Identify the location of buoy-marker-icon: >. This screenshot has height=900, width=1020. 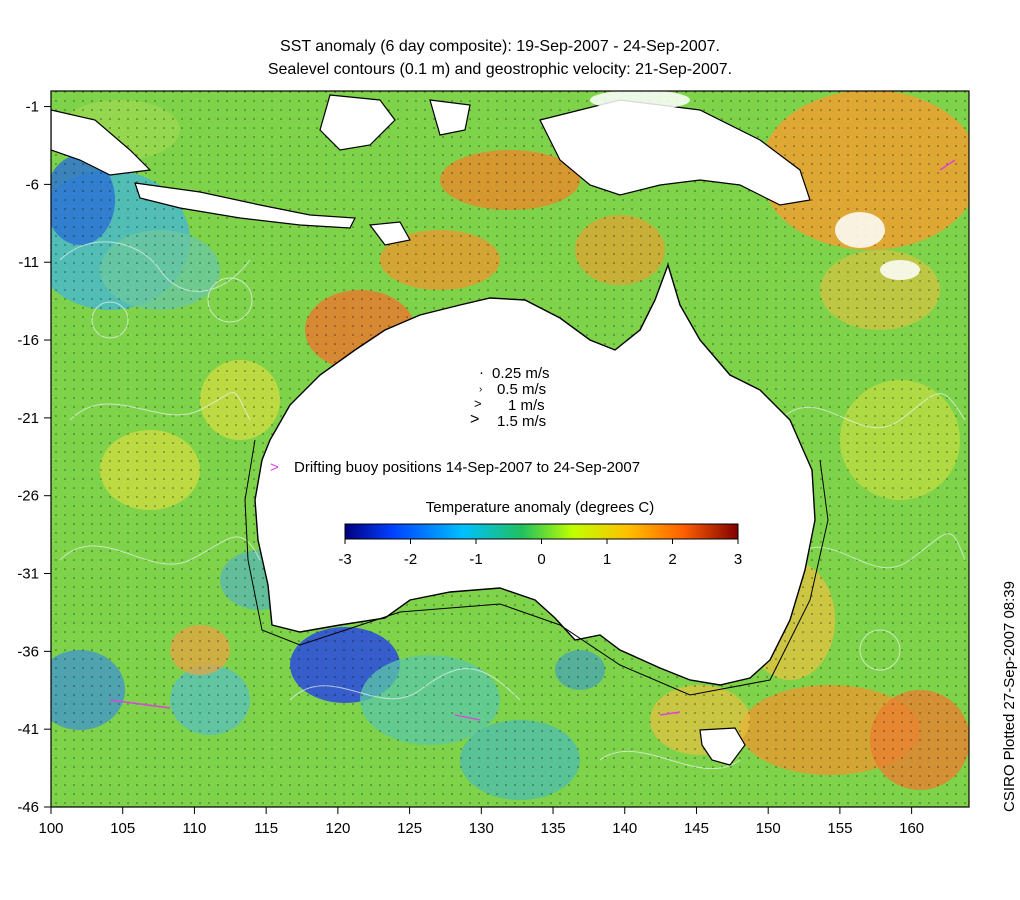
(274, 467).